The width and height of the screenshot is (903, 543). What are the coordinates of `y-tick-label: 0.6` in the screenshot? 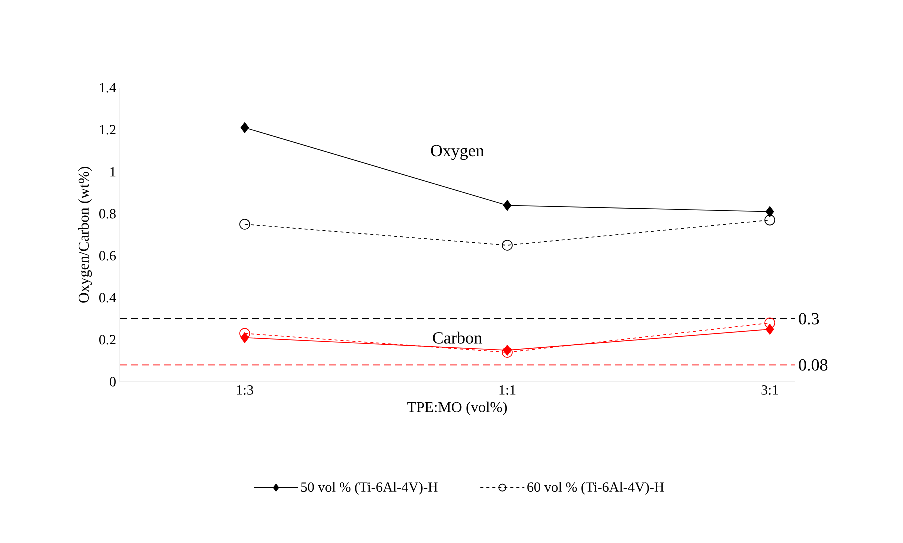 It's located at (108, 256).